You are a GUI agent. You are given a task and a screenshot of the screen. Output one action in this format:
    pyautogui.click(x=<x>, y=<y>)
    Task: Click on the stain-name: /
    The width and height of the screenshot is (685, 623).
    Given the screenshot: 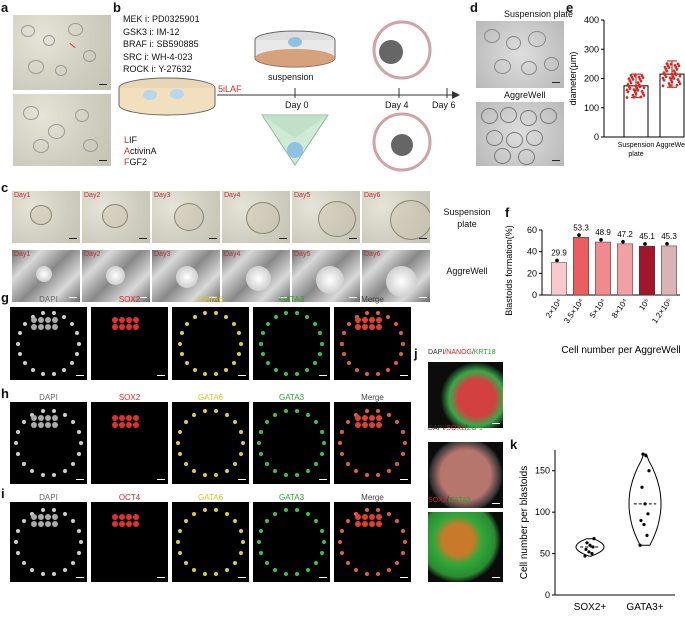 What is the action you would take?
    pyautogui.click(x=472, y=352)
    